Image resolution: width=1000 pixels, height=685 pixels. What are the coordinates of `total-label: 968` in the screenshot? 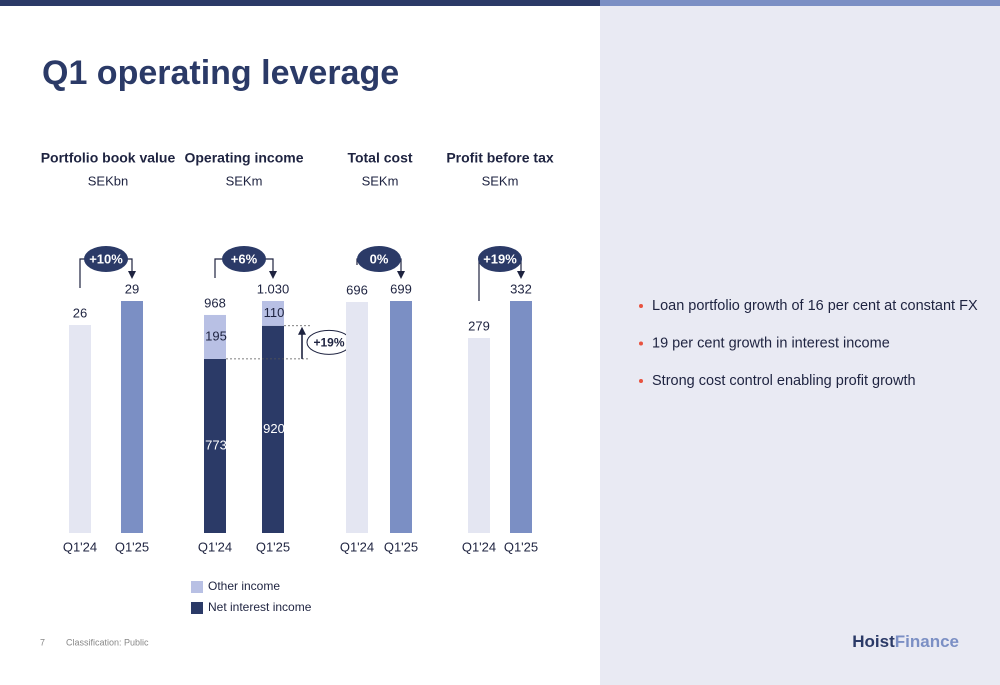 It's located at (215, 302).